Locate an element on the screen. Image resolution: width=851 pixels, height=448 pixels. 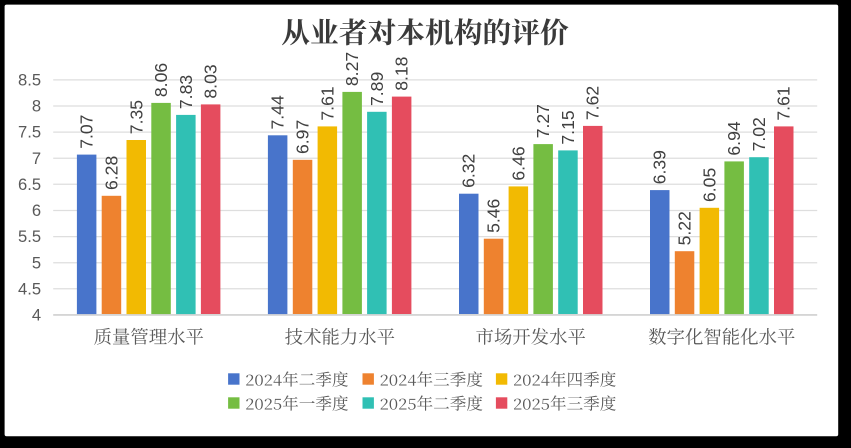
svg-text: 5.22 is located at coordinates (685, 228).